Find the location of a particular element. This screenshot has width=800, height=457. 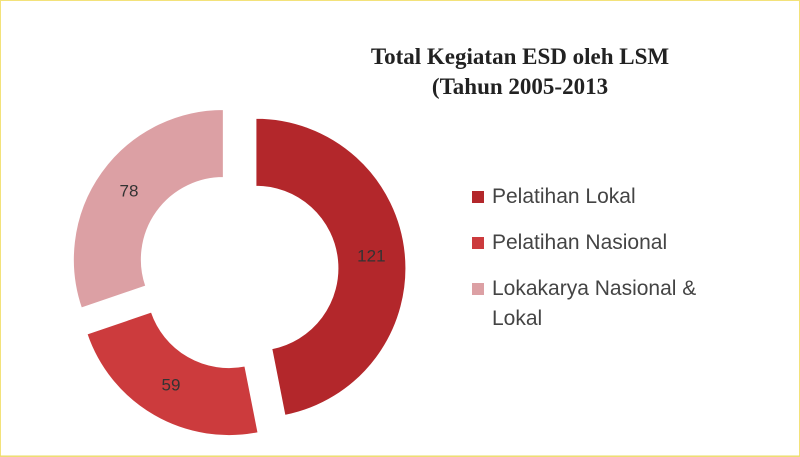

legend-label: Pelatihan Lokal is located at coordinates (564, 196).